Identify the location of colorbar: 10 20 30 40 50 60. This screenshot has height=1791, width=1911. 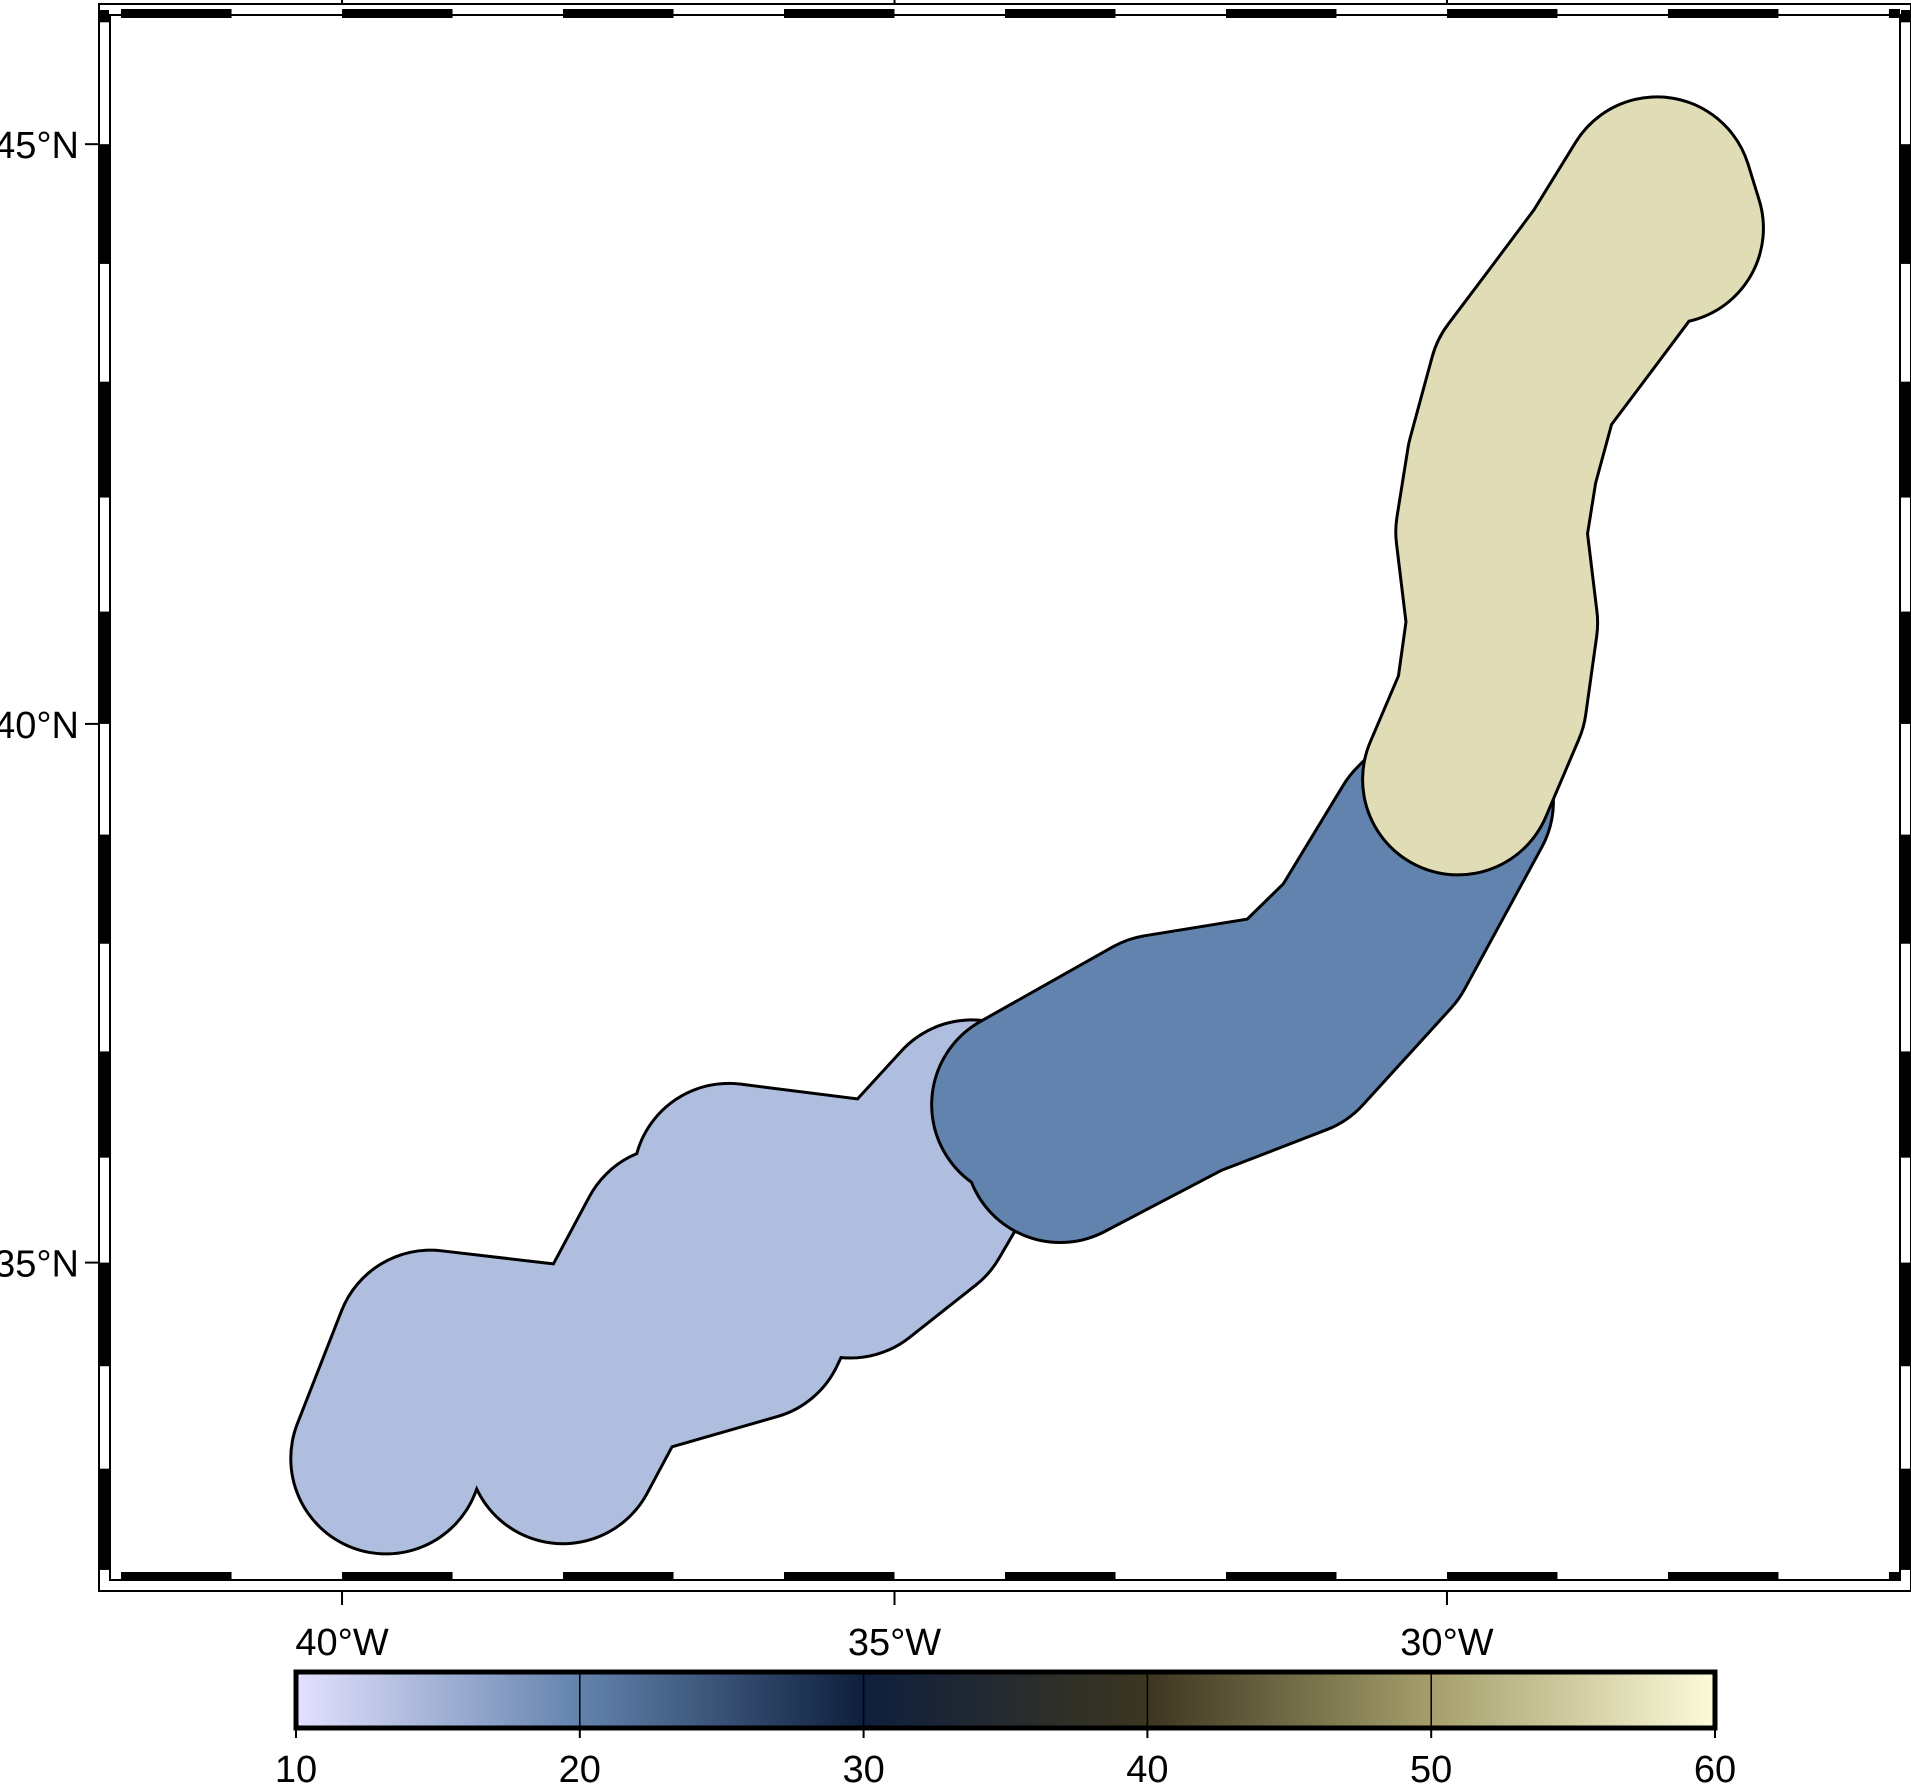
(1005, 1730).